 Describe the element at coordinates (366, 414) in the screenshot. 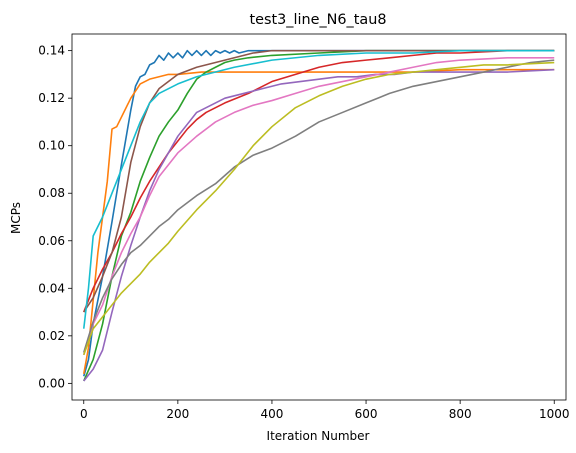

I see `x-tick-label: 600` at that location.